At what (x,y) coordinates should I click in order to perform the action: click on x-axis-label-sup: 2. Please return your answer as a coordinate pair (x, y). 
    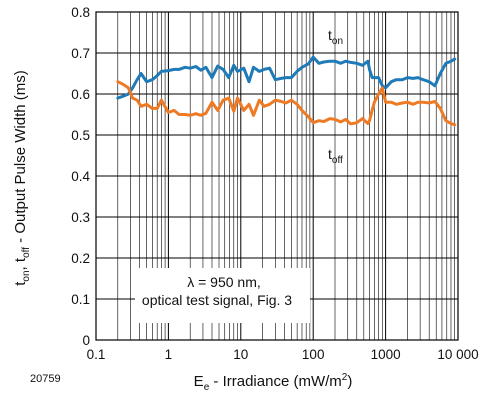
    Looking at the image, I should click on (345, 377).